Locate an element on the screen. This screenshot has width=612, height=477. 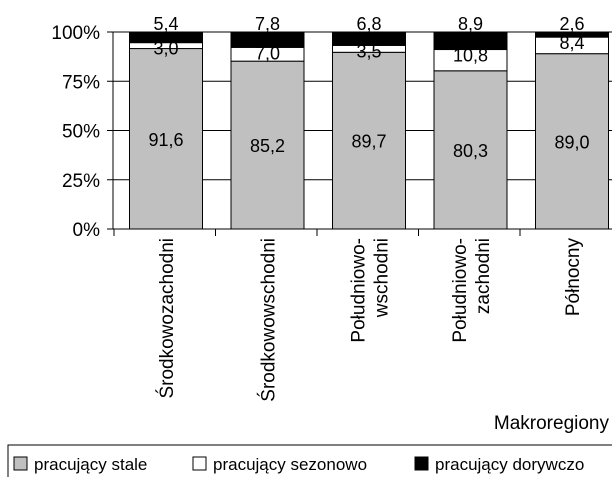
data-label: 80,3 is located at coordinates (470, 151).